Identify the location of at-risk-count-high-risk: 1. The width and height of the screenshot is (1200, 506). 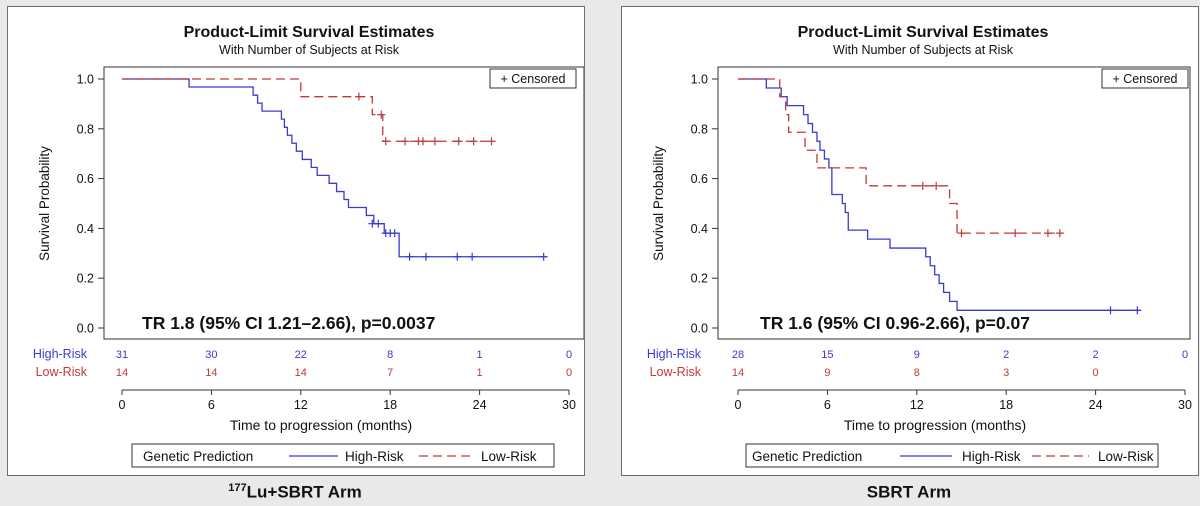
(480, 355).